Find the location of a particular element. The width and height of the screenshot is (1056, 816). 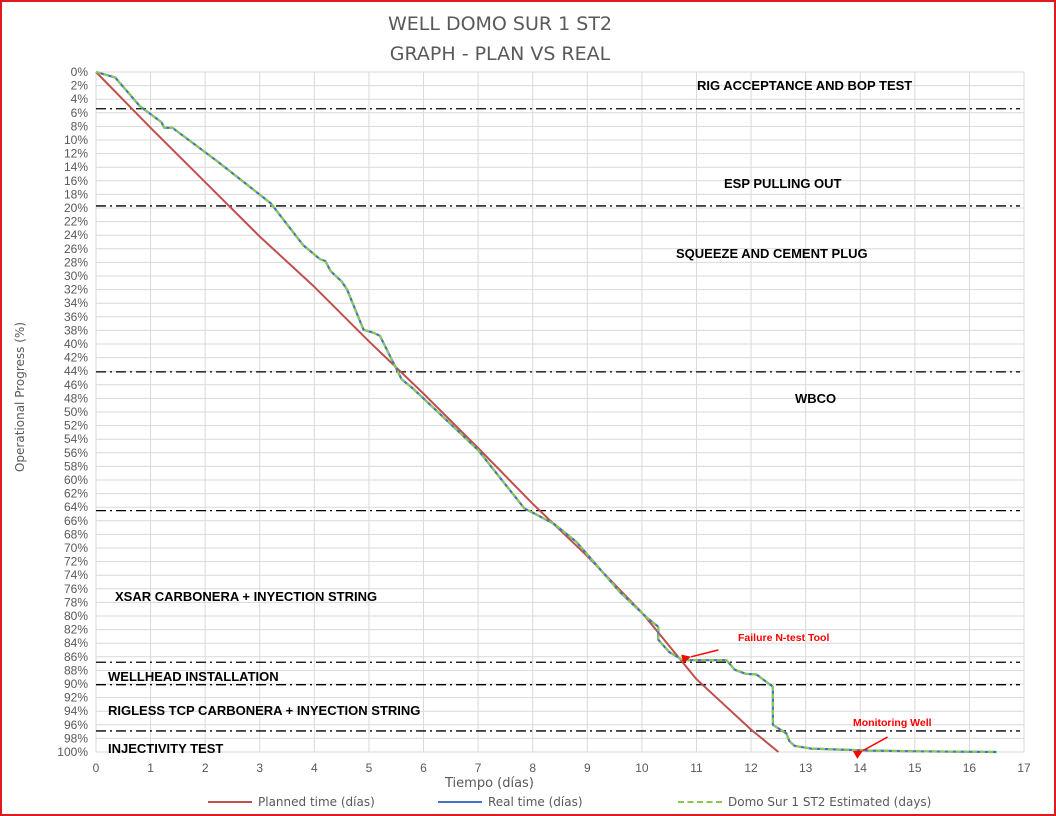

y-tick-label: 78% is located at coordinates (76, 602).